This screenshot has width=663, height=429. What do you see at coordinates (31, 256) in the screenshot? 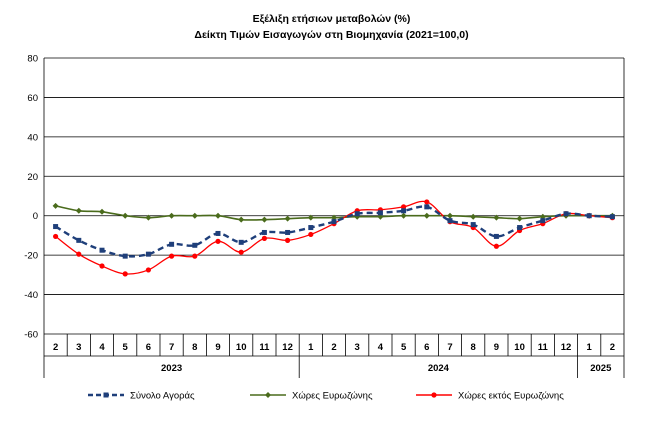
I see `y-tick-label: -20` at bounding box center [31, 256].